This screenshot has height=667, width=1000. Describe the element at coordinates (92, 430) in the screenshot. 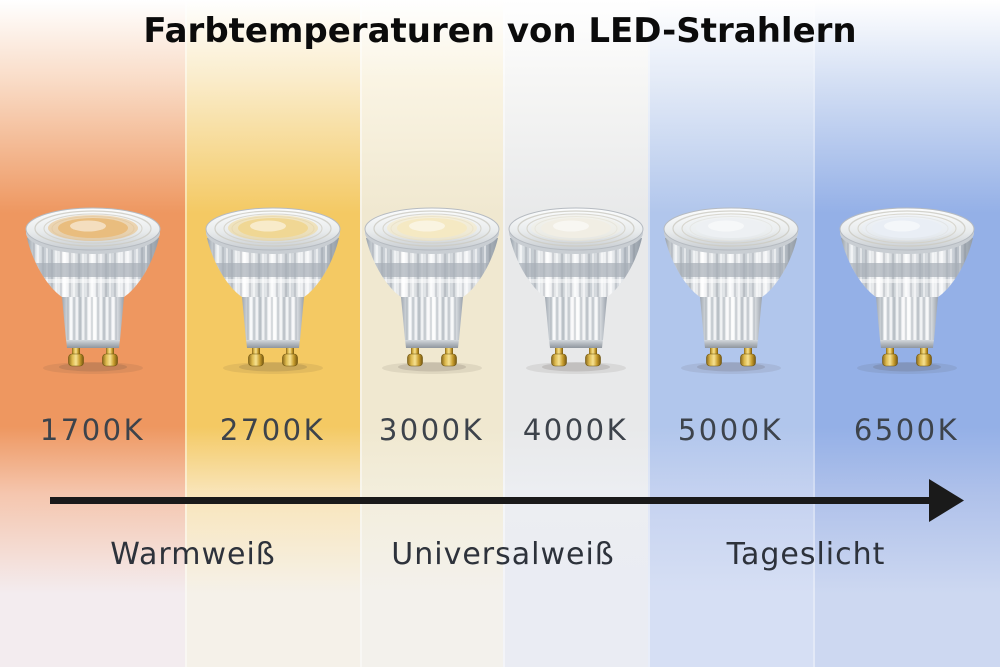

I see `kelvin-label: 1700K` at that location.